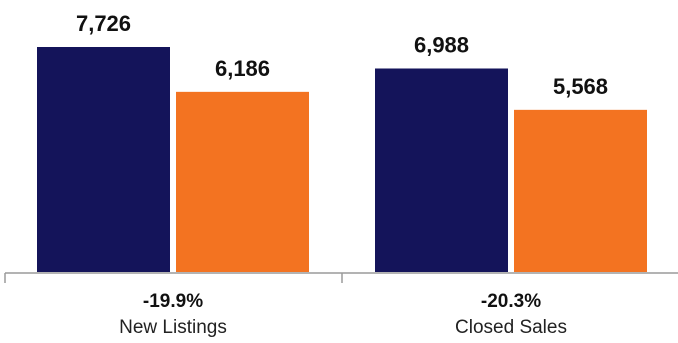  Describe the element at coordinates (441, 44) in the screenshot. I see `value-label-closed-sales-series1: 6,988` at that location.